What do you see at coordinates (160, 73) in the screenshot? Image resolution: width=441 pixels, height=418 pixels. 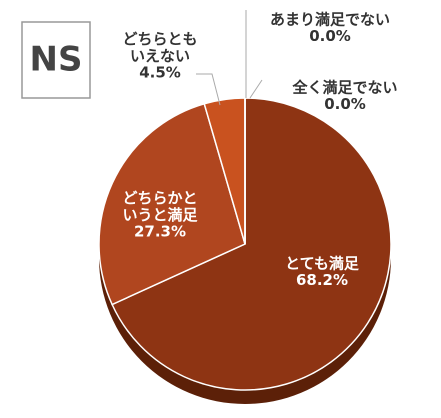 I see `value-label: 4.5%` at bounding box center [160, 73].